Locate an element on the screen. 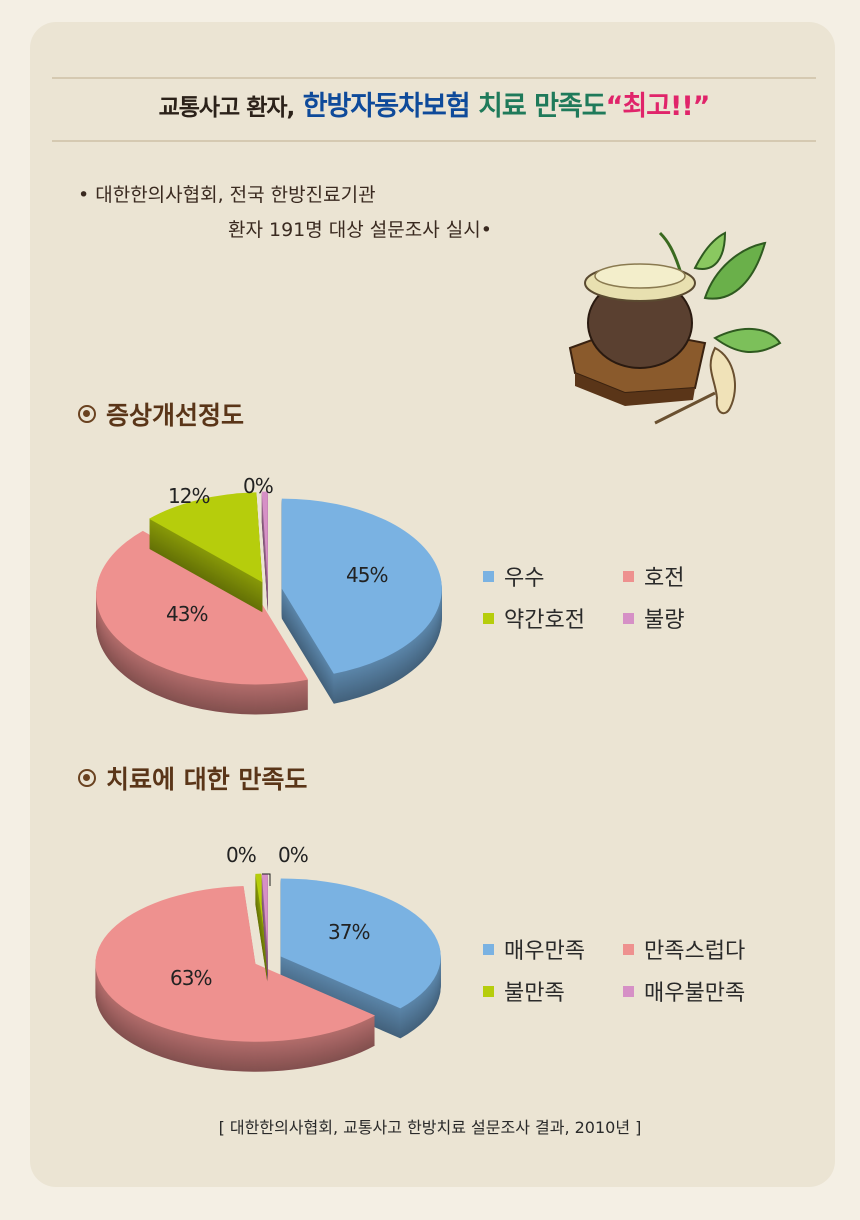 This screenshot has width=860, height=1220. chart-title: 치료에 대한 만족도 is located at coordinates (207, 779).